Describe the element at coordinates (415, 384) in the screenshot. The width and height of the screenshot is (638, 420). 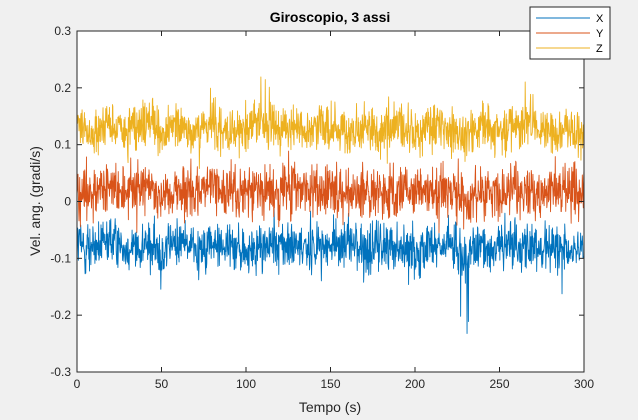
I see `x-tick-label: 200` at that location.